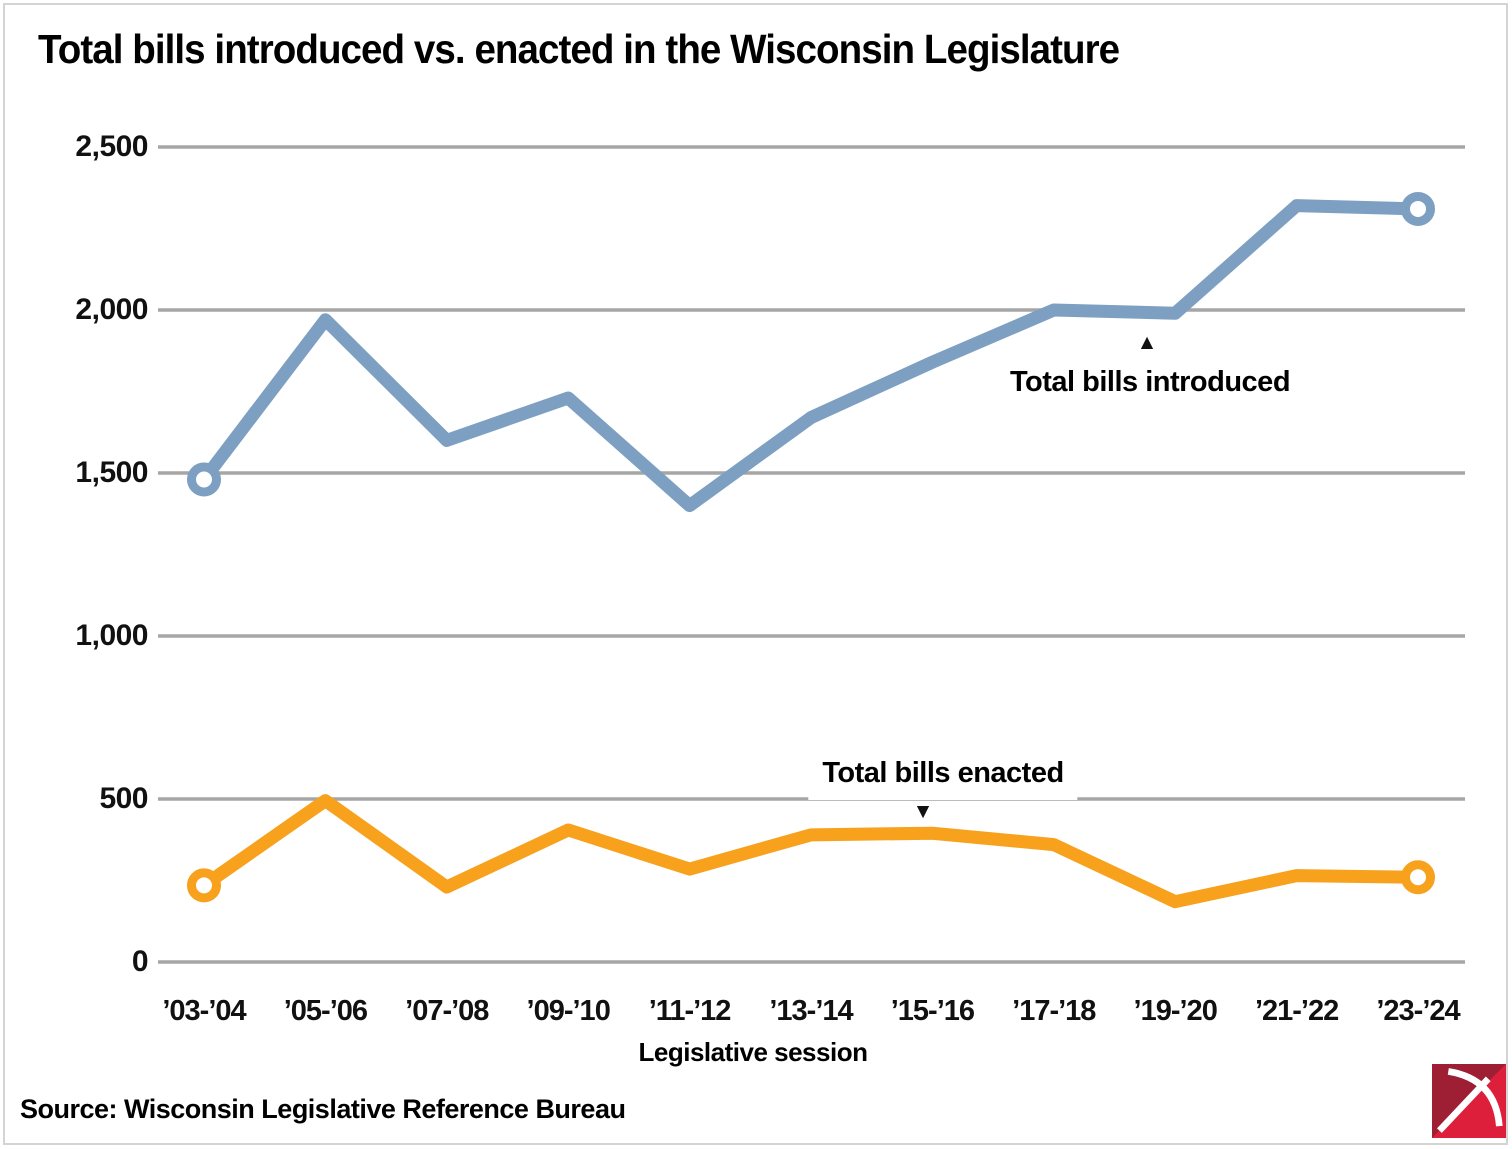 Image resolution: width=1512 pixels, height=1149 pixels. I want to click on x-tick-21-22: ’21-’22, so click(1296, 1011).